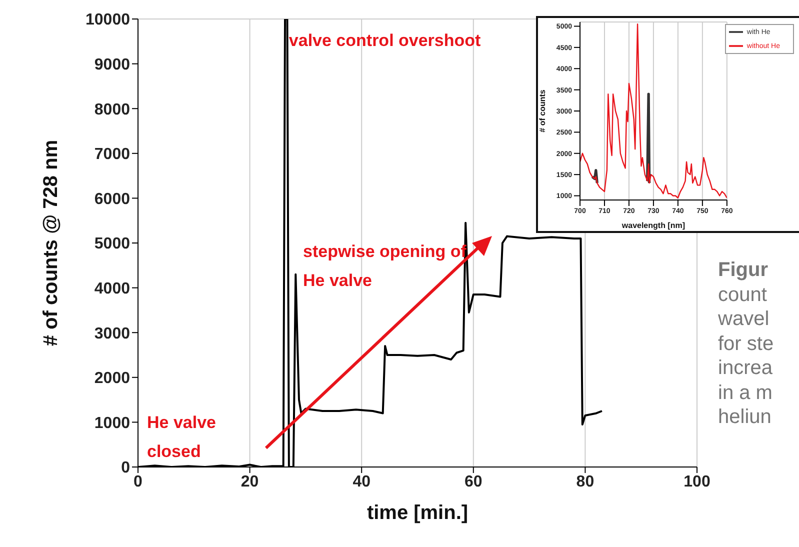 Image resolution: width=799 pixels, height=547 pixels. I want to click on x-tick-label: 100, so click(697, 481).